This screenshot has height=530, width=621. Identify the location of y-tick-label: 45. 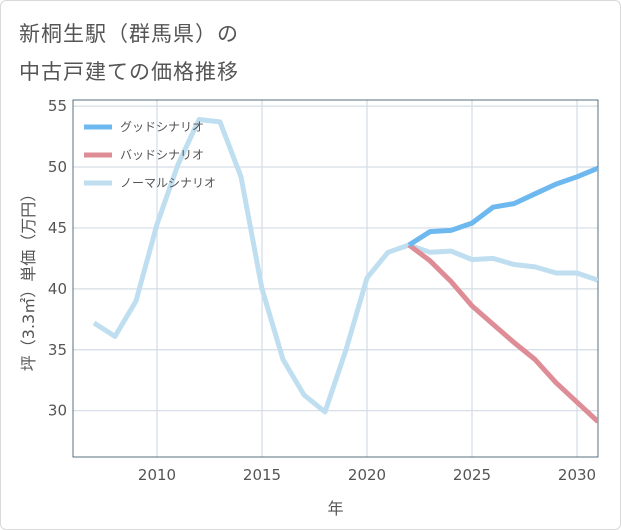
(57, 228).